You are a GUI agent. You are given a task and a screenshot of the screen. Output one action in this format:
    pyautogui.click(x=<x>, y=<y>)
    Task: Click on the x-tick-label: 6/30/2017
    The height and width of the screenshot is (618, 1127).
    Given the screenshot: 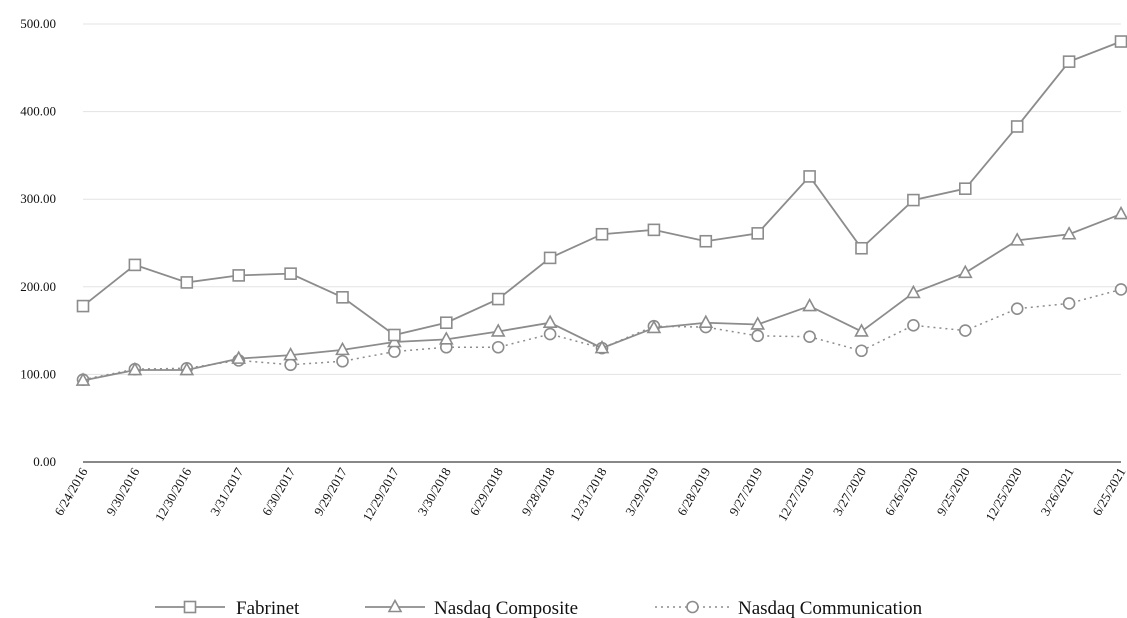 What is the action you would take?
    pyautogui.click(x=279, y=492)
    